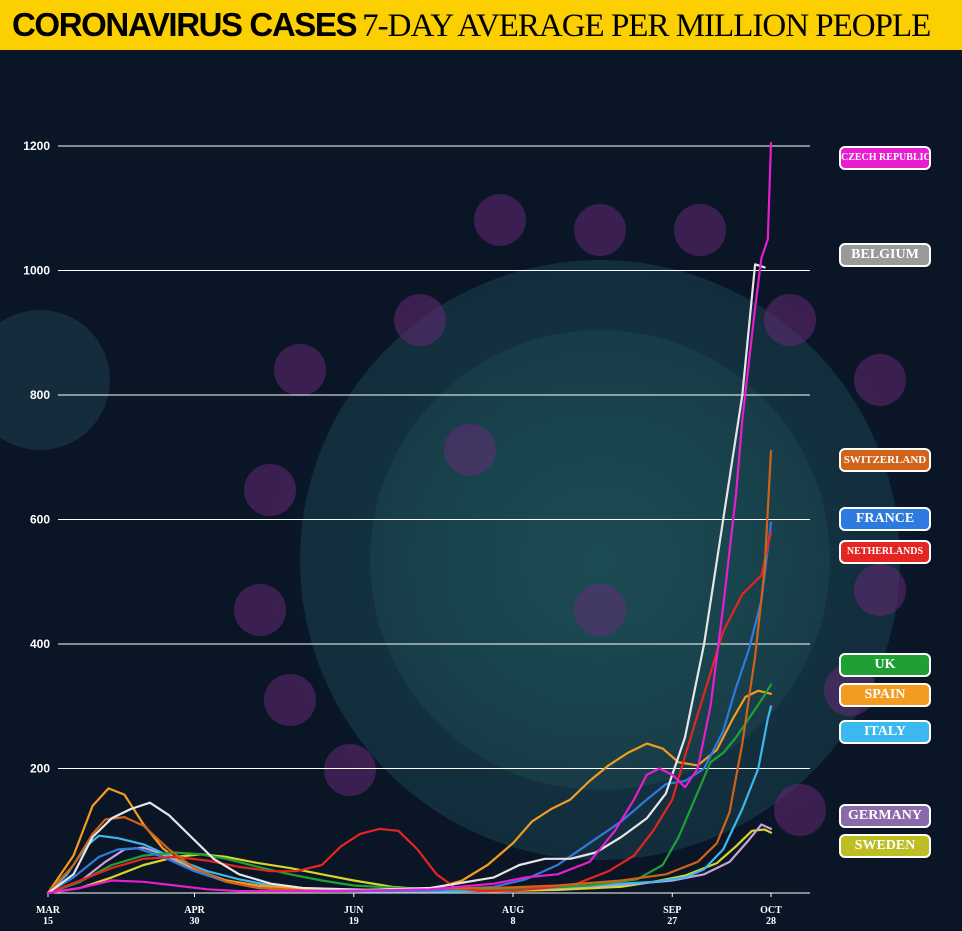  Describe the element at coordinates (40, 769) in the screenshot. I see `y-tick-label: 200` at that location.